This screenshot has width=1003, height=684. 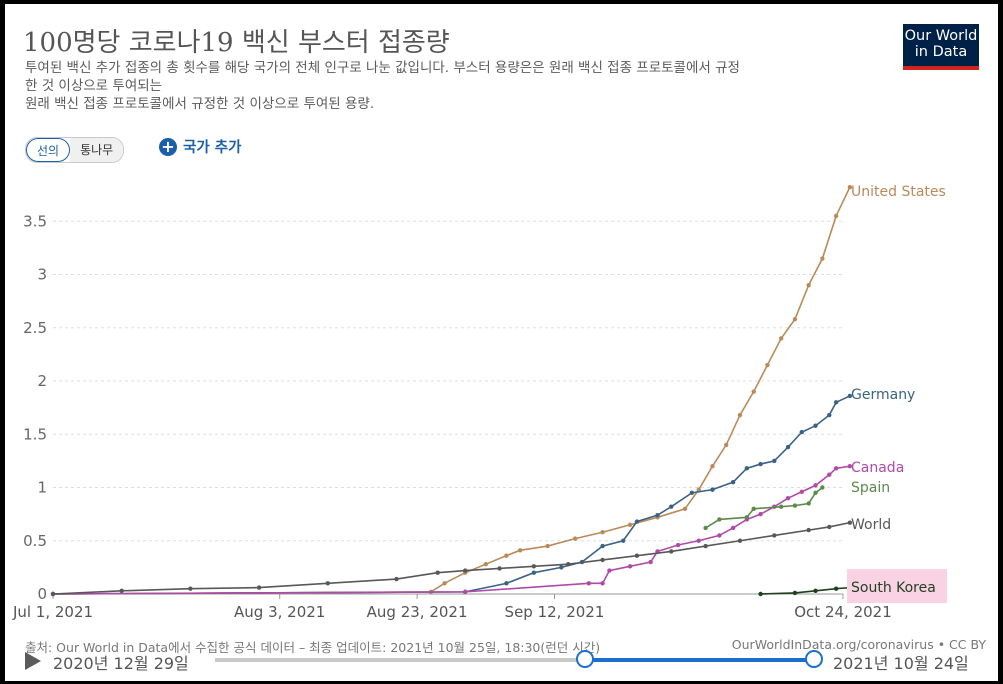 I want to click on y-tick-label: 2, so click(x=42, y=381).